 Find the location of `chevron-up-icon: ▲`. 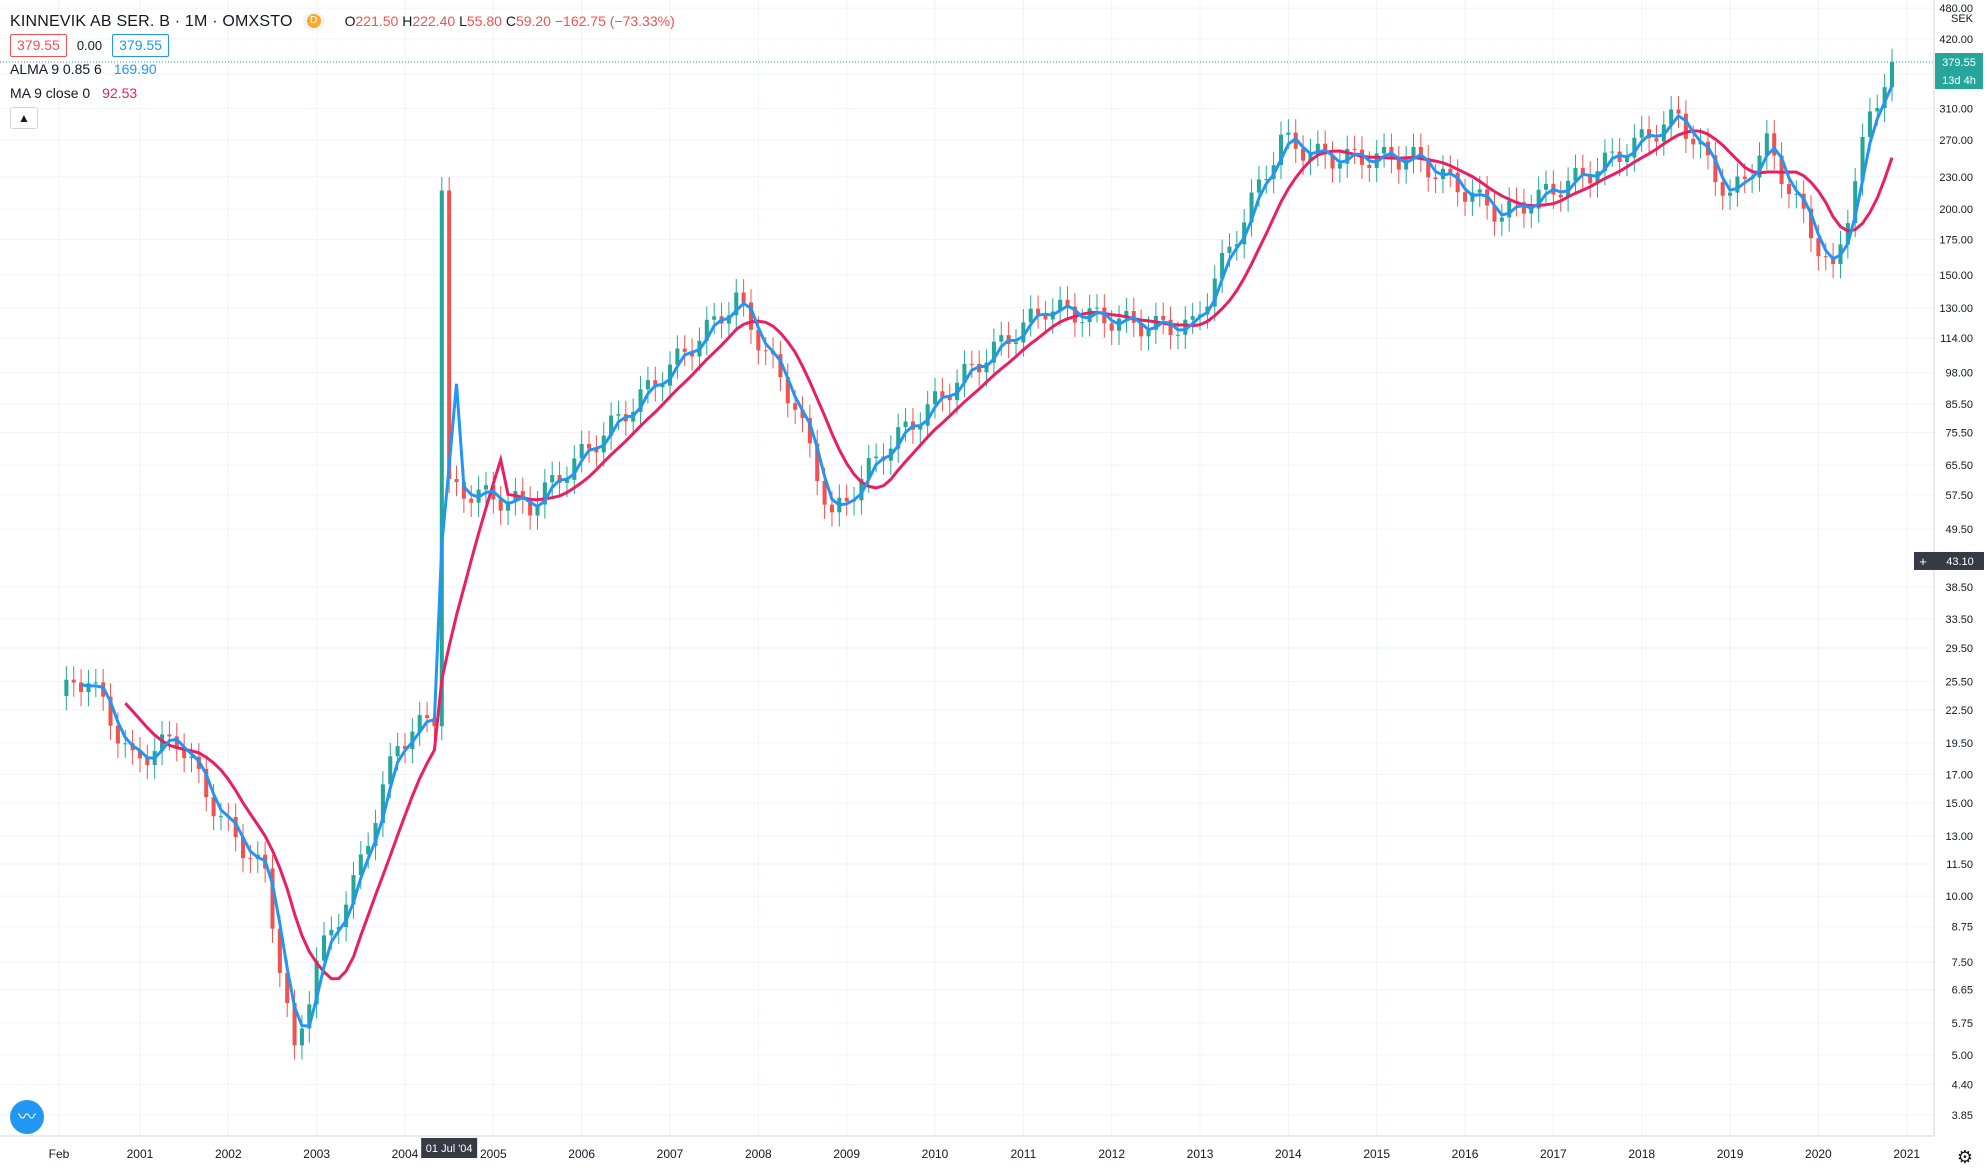

chevron-up-icon: ▲ is located at coordinates (24, 118).